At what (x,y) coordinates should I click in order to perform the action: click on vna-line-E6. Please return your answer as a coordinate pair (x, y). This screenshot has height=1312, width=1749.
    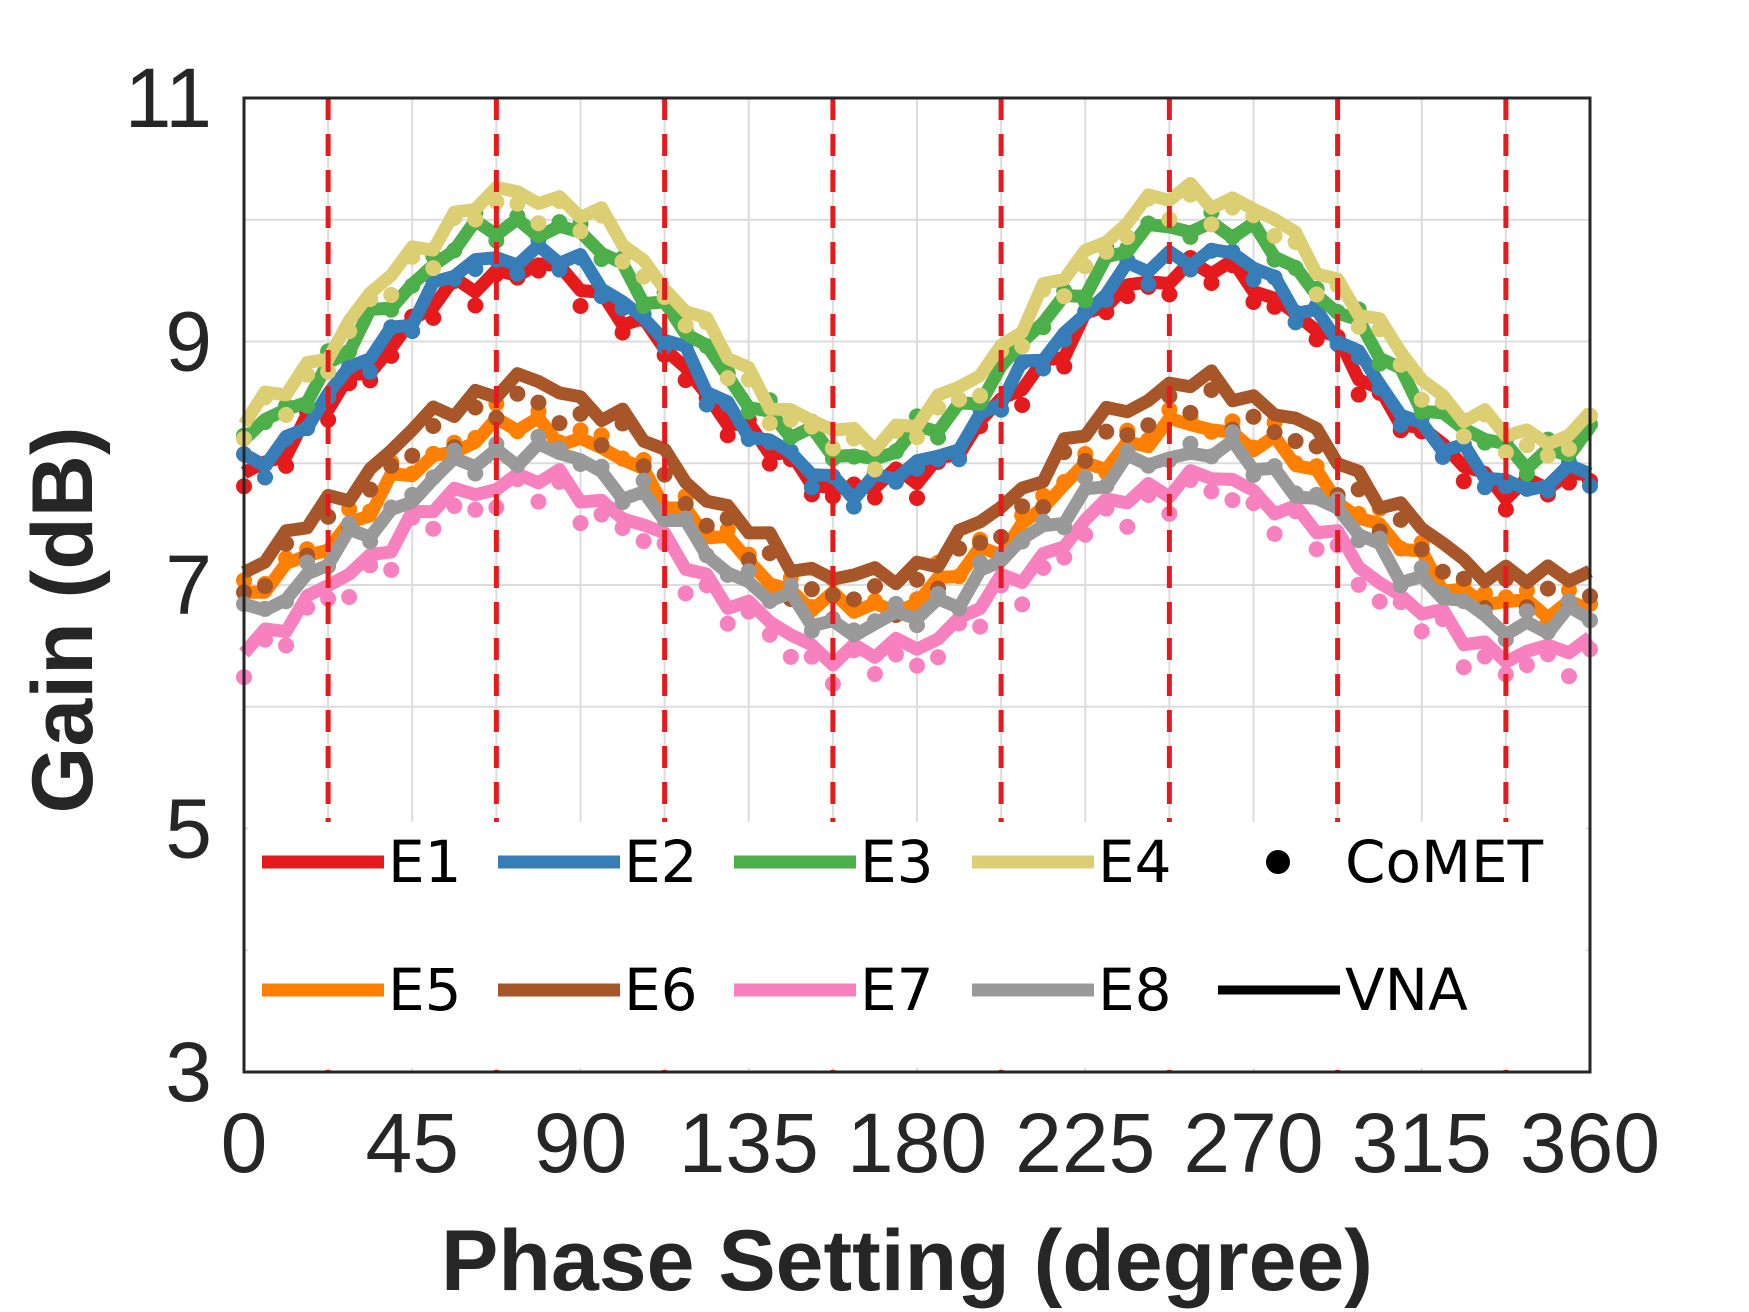
    Looking at the image, I should click on (917, 477).